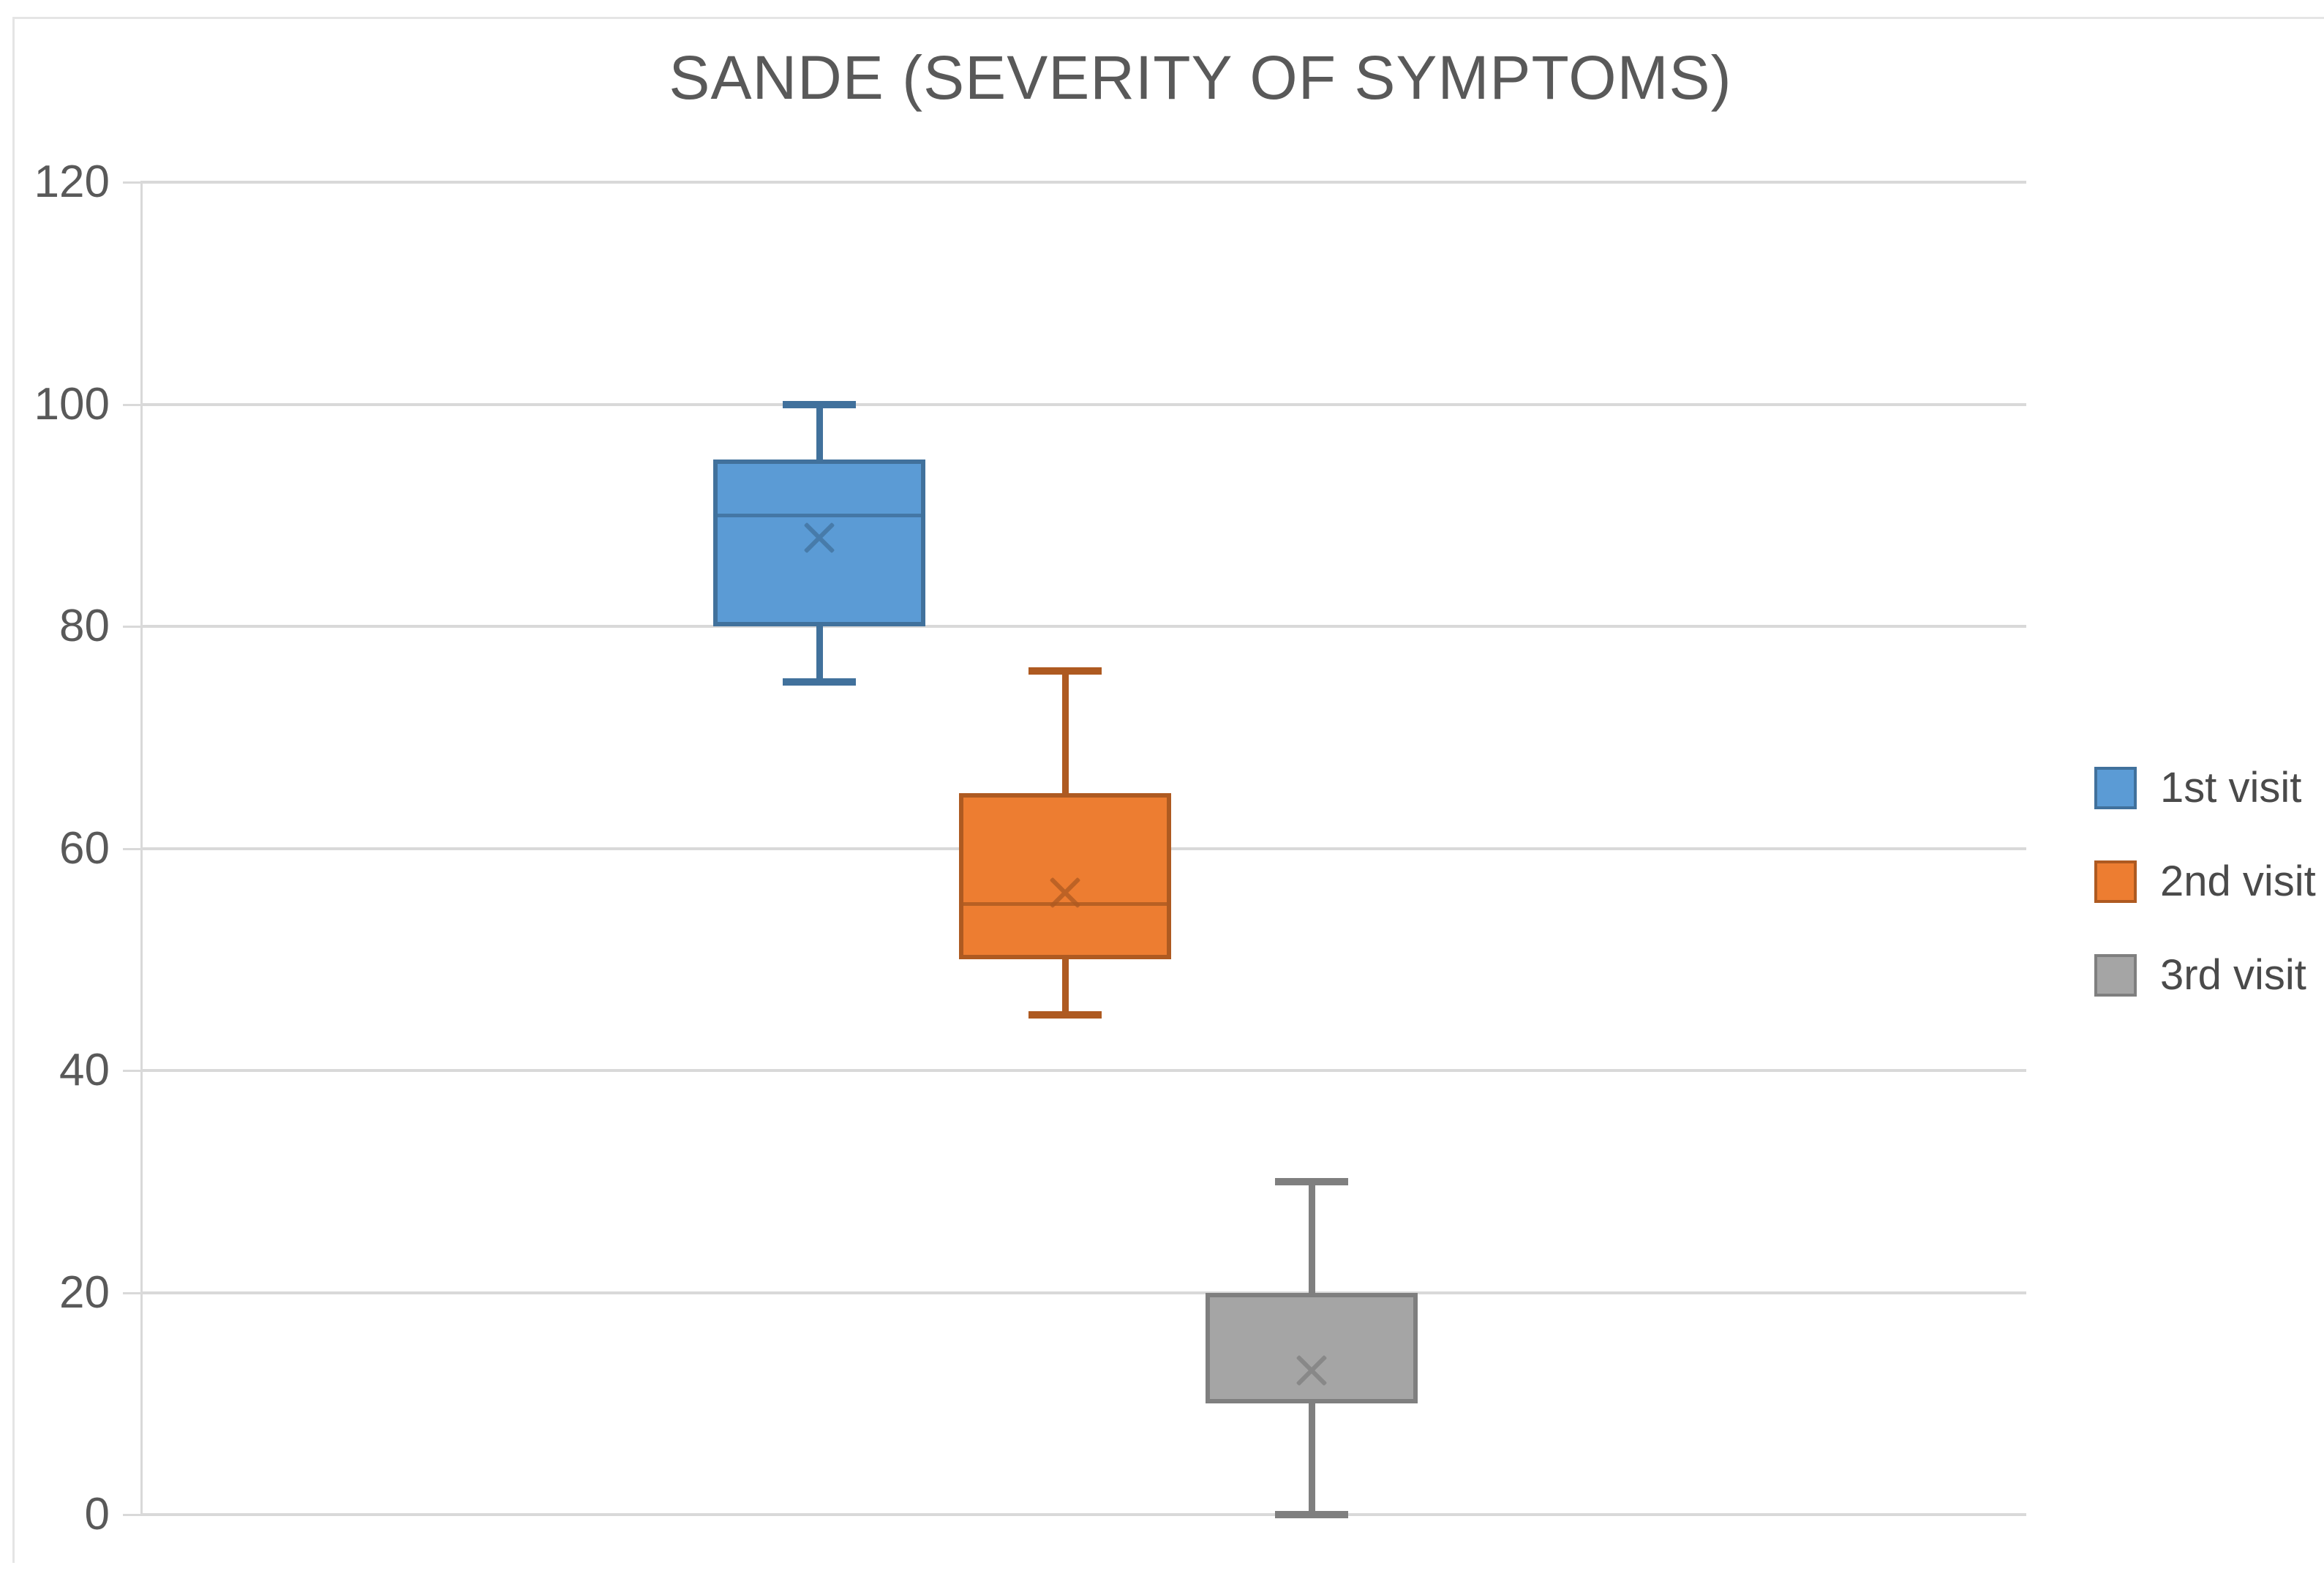  I want to click on y-axis-line, so click(141, 848).